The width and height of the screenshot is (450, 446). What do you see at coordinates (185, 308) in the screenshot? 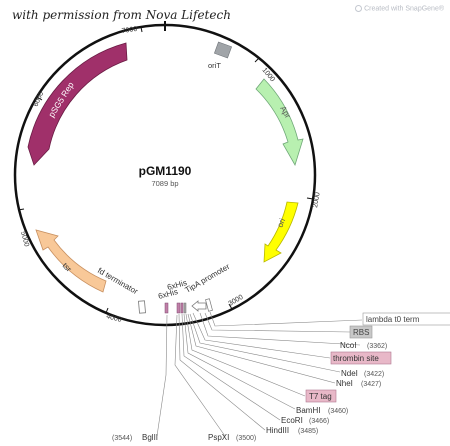
I see `feature-tag-b` at bounding box center [185, 308].